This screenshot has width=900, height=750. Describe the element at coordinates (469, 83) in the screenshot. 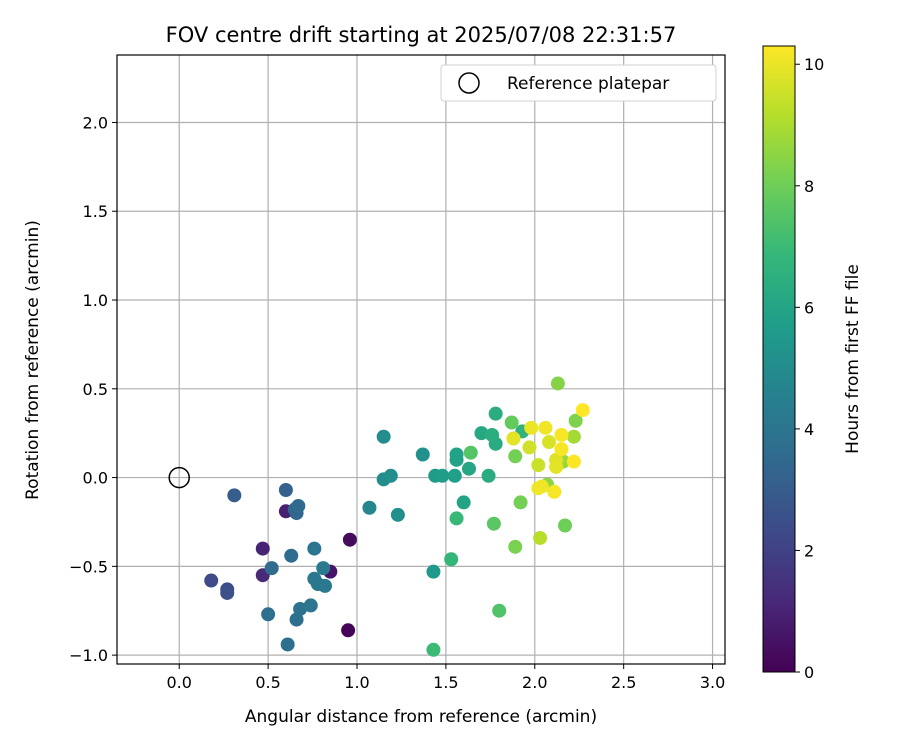

I see `legend-open-circle-icon` at that location.